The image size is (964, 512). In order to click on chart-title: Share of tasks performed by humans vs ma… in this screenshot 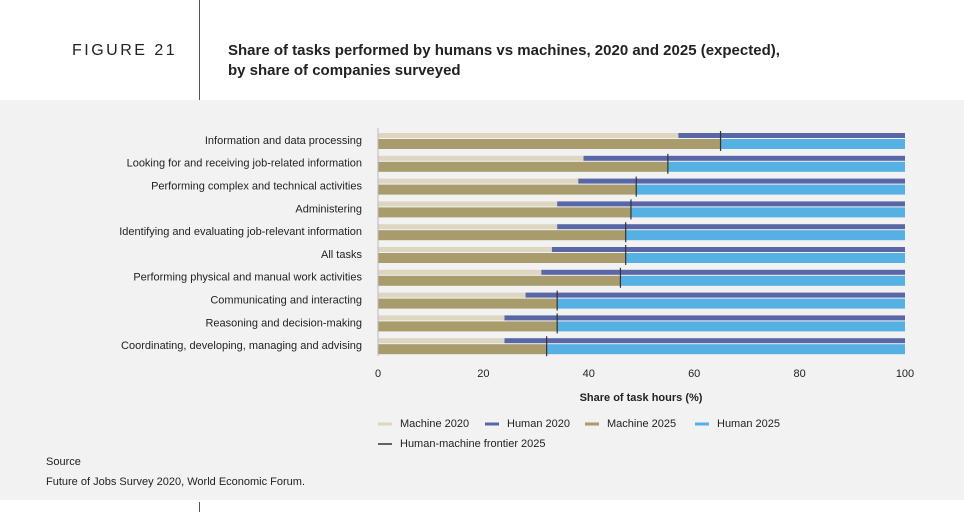, I will do `click(504, 50)`.